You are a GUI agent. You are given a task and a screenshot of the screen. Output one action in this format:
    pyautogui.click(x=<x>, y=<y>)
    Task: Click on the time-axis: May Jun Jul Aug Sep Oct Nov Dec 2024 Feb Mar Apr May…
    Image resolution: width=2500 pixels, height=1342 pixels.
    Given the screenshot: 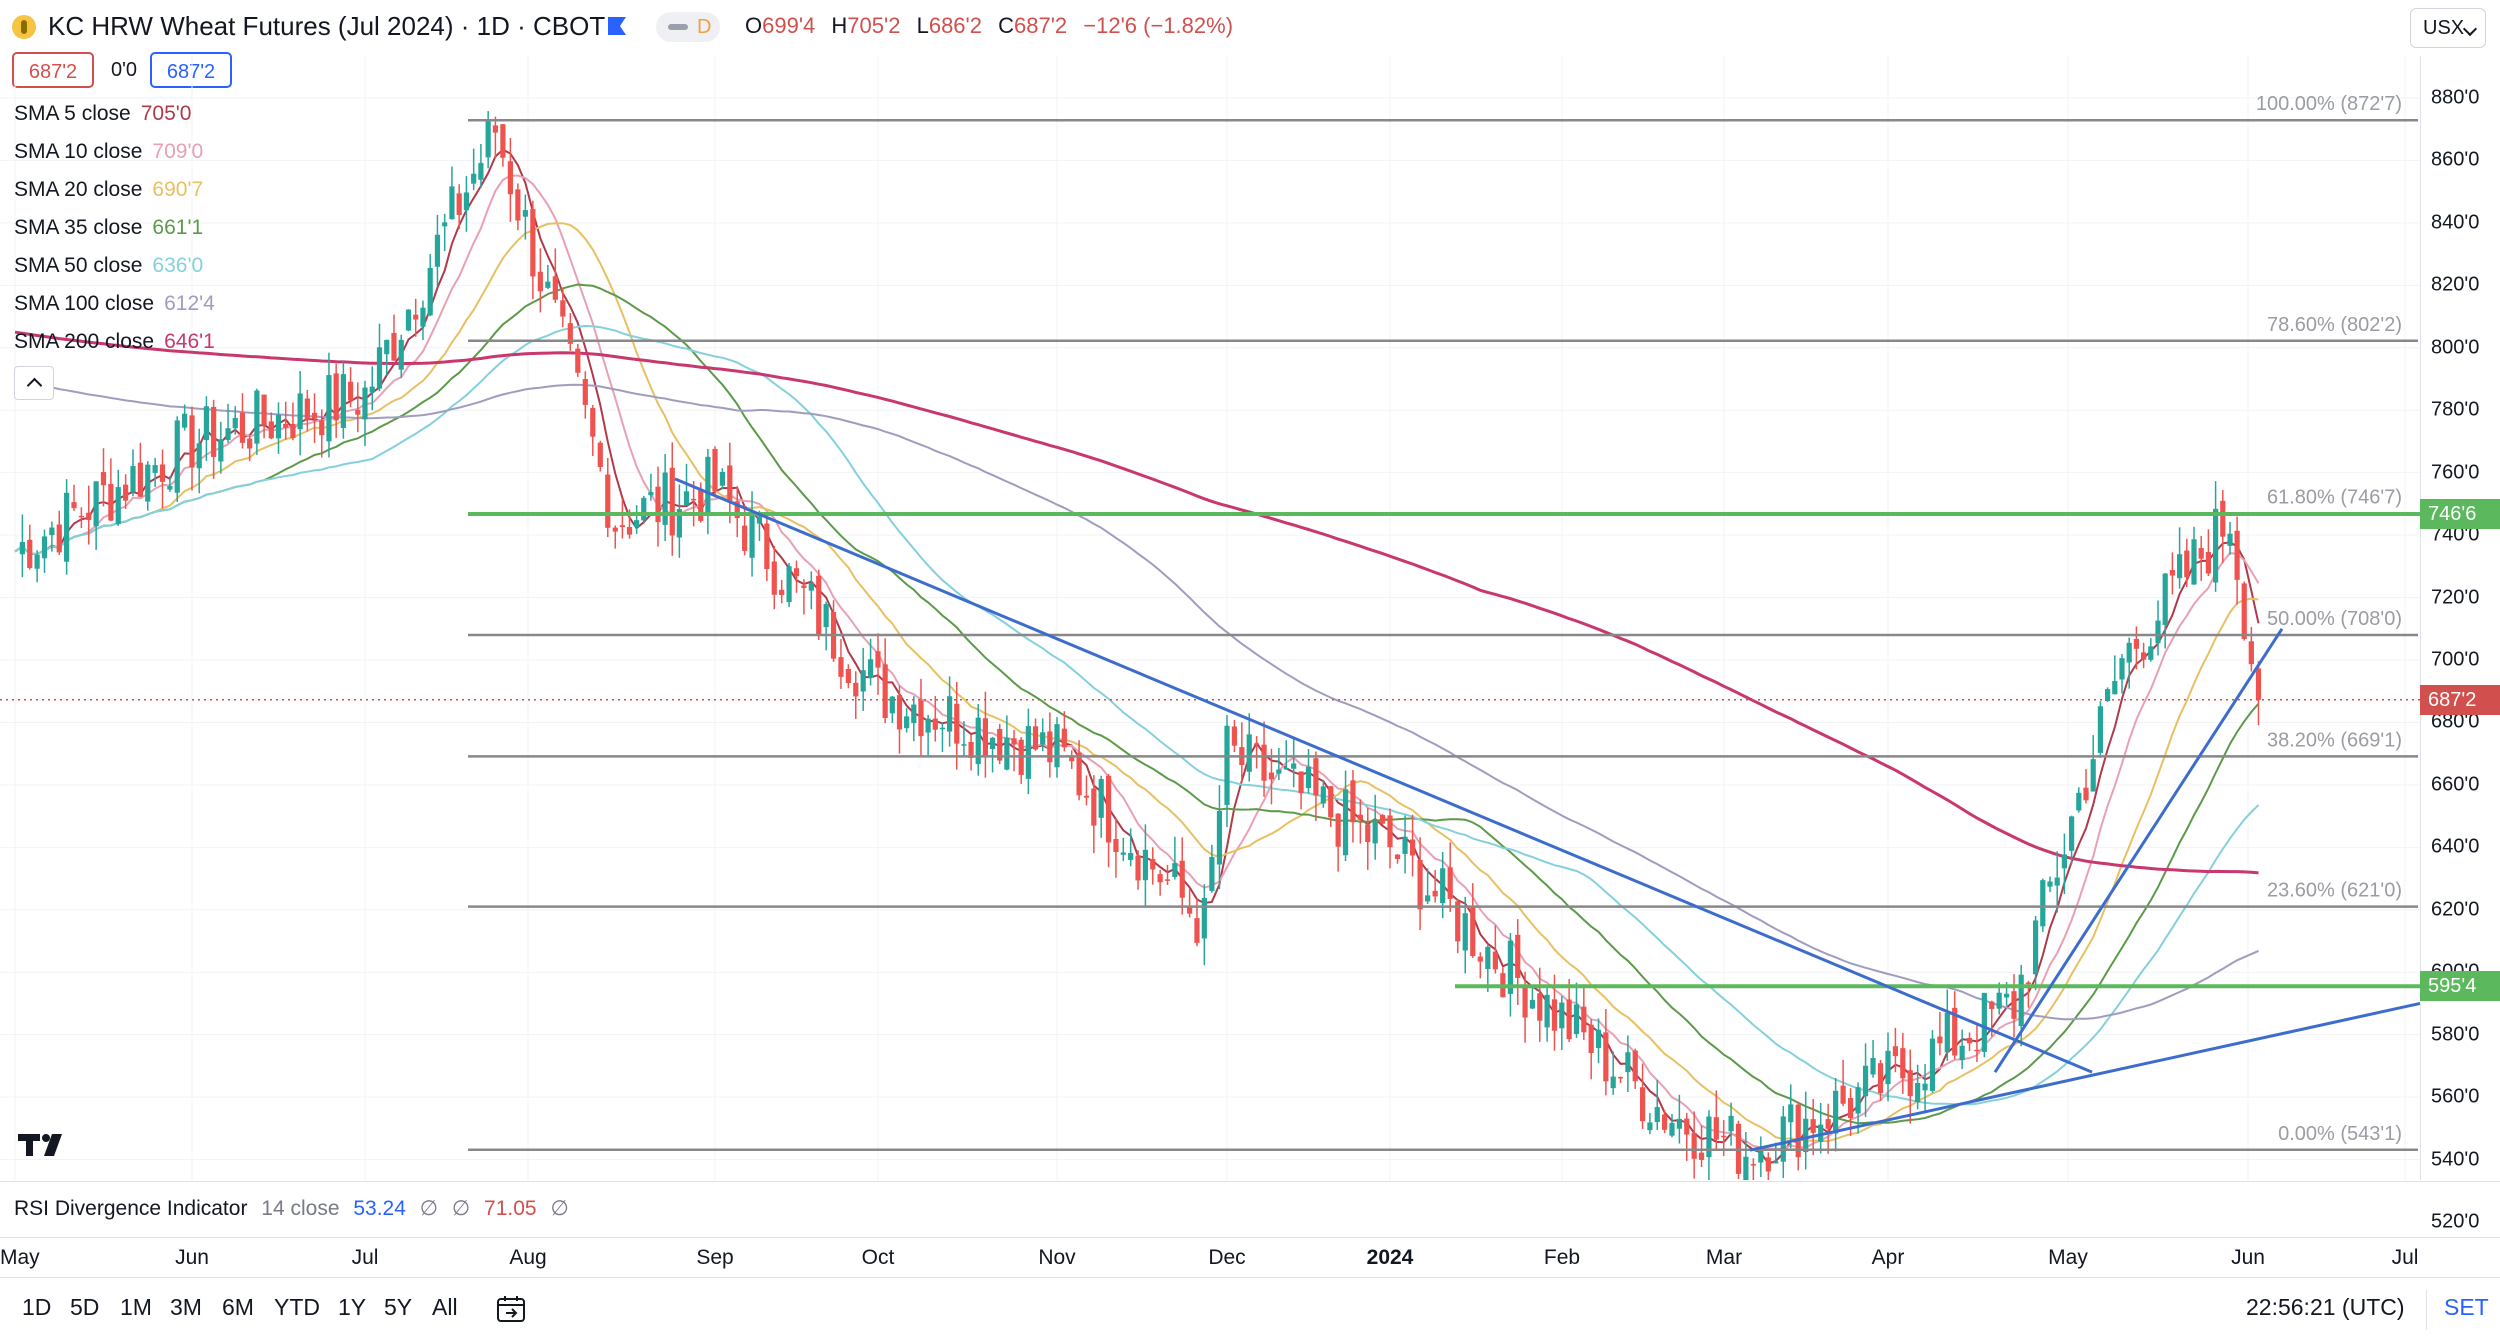 What is the action you would take?
    pyautogui.click(x=1250, y=1257)
    